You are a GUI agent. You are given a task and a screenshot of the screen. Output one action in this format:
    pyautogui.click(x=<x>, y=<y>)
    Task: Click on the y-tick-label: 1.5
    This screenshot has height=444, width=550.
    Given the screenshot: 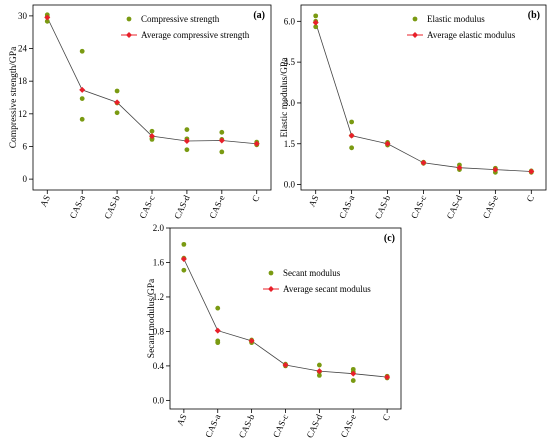 What is the action you would take?
    pyautogui.click(x=290, y=144)
    